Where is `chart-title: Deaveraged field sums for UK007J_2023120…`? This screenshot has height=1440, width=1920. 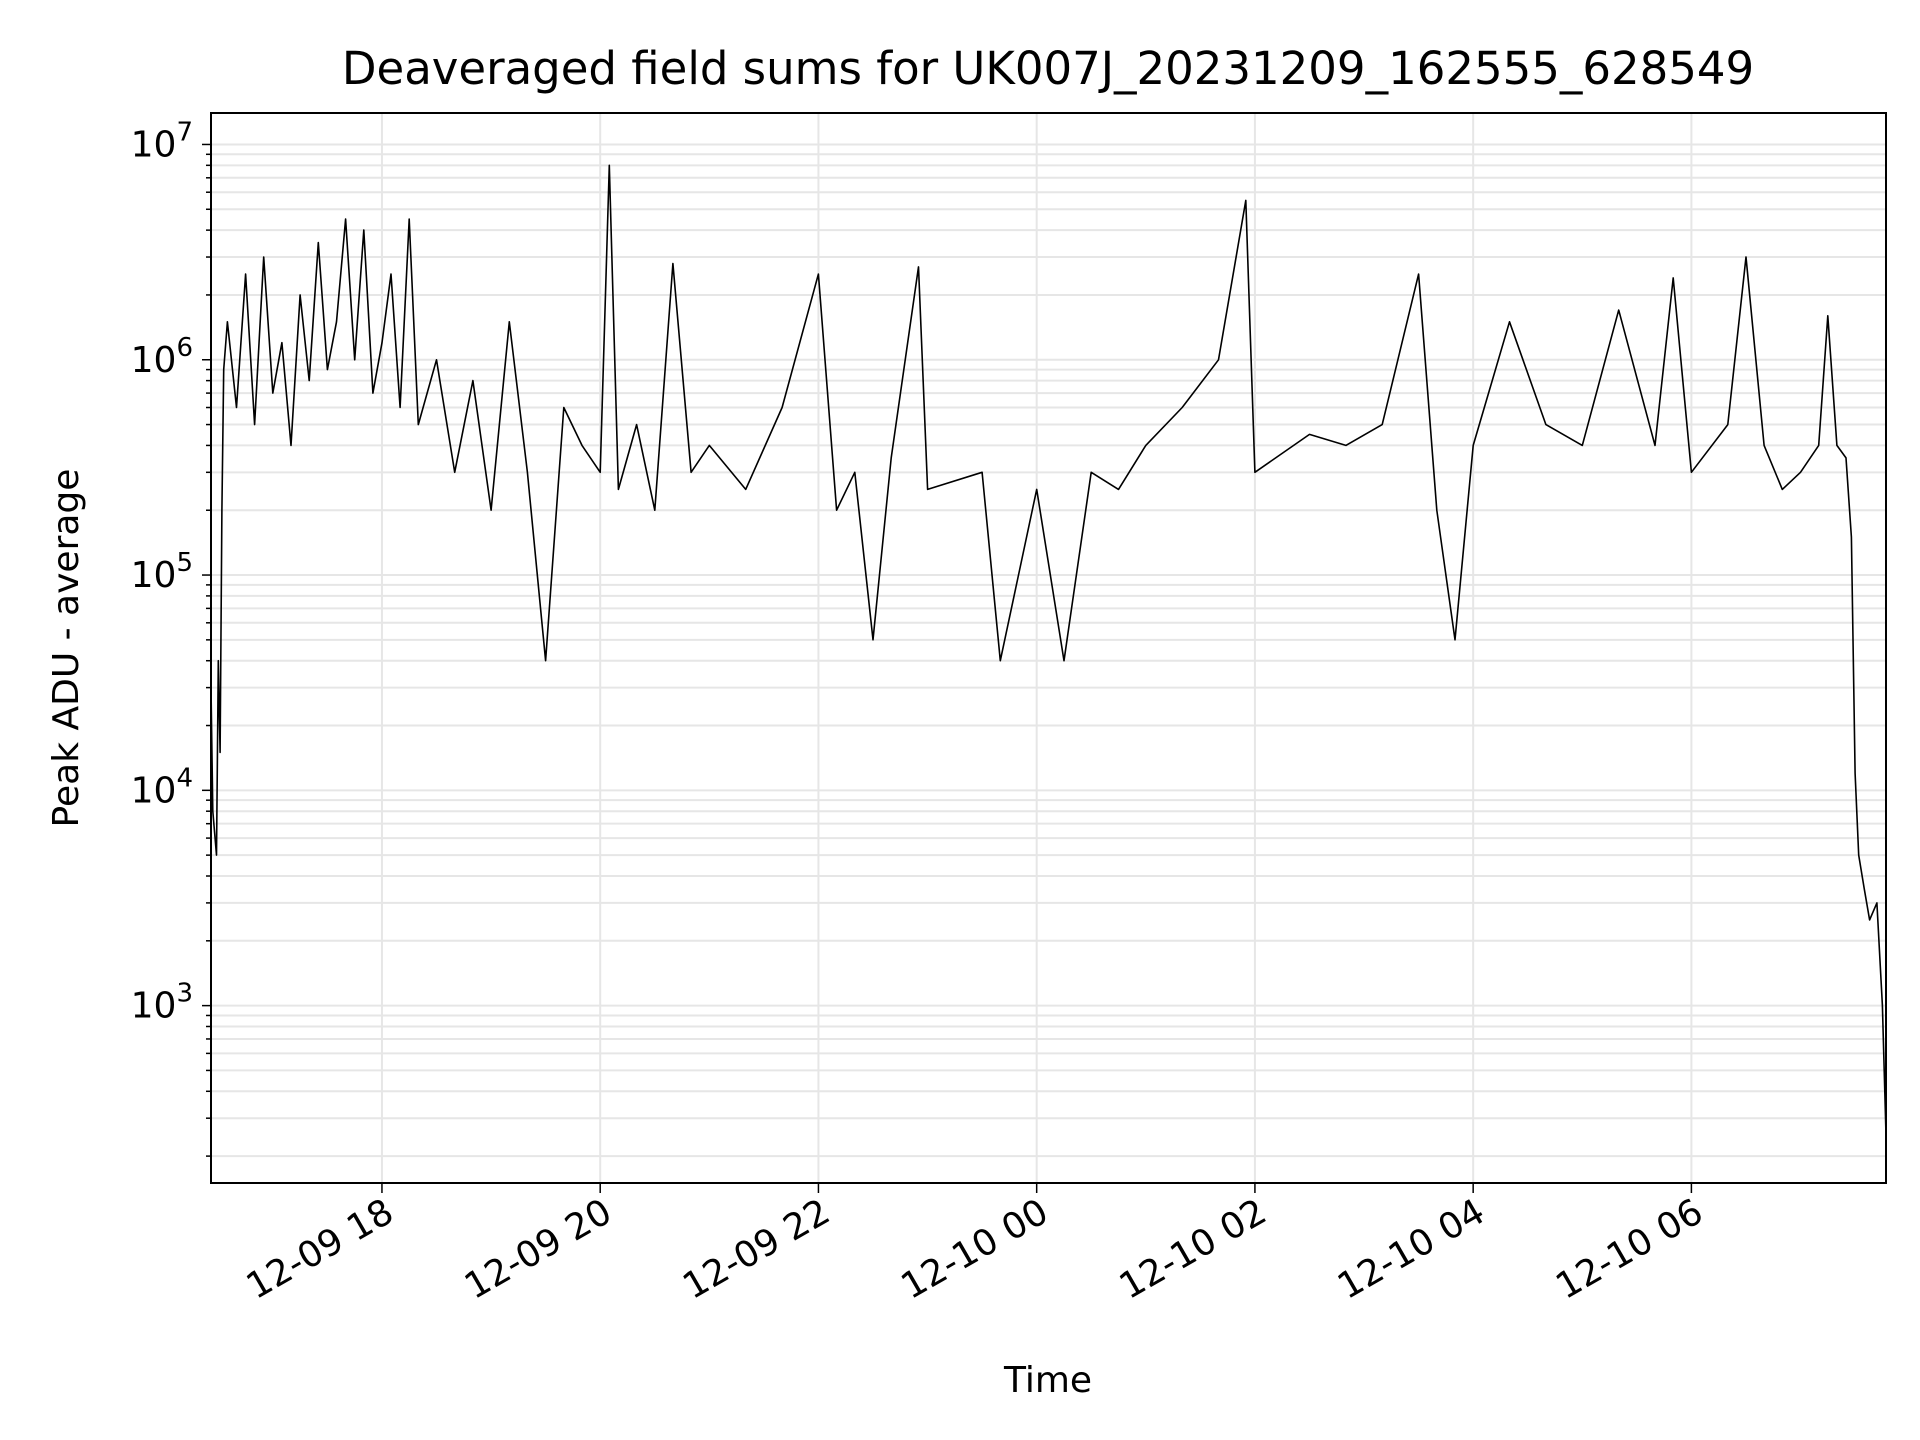
chart-title: Deaveraged field sums for UK007J_2023120… is located at coordinates (1048, 68).